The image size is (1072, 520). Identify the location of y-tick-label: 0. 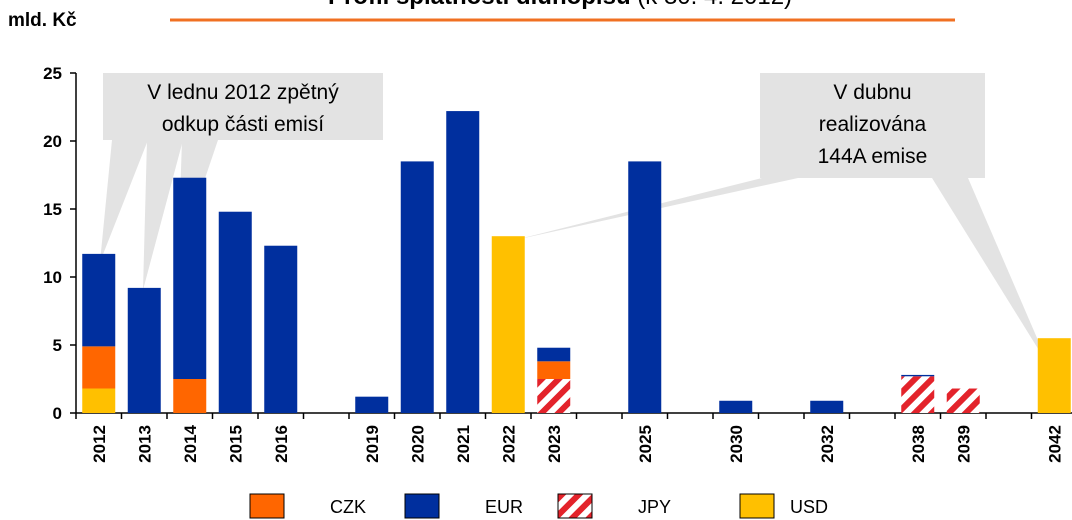
(57, 413).